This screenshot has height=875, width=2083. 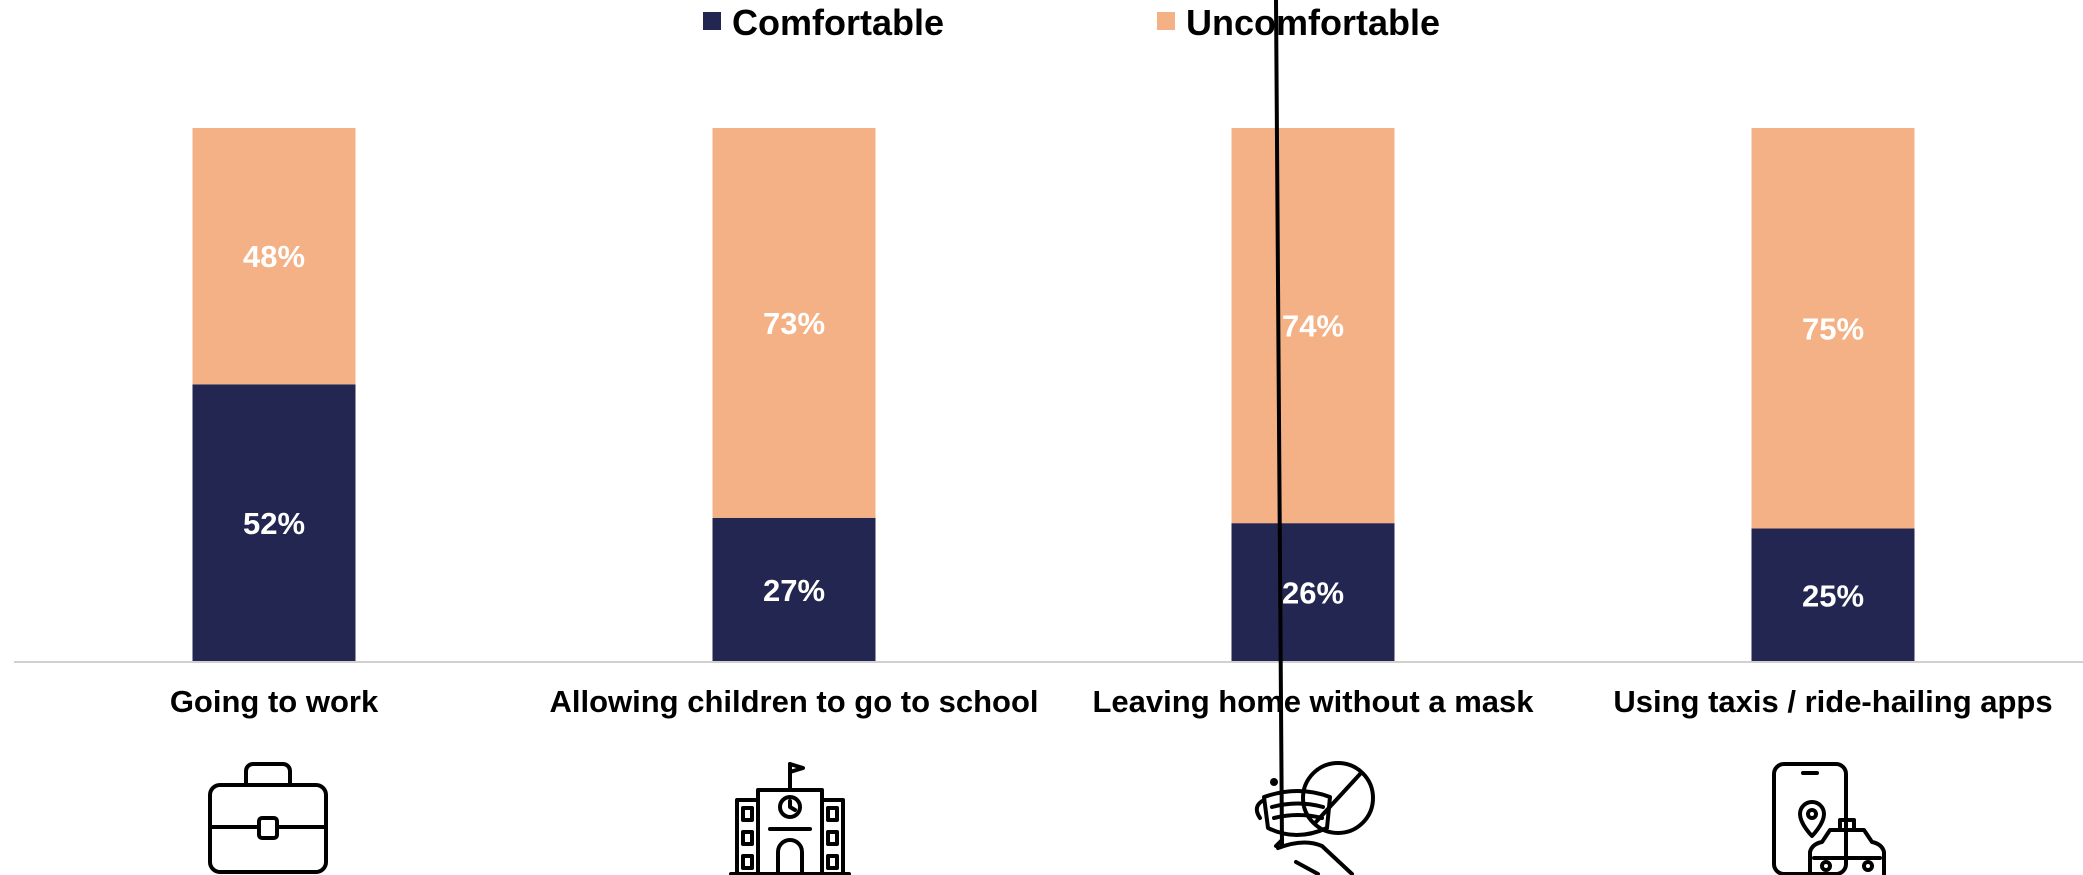 I want to click on data-label-comfortable-1: 27%, so click(x=794, y=590).